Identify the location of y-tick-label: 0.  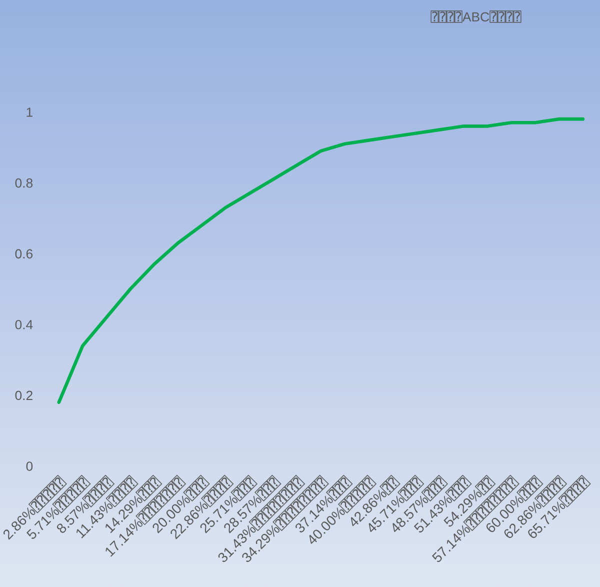
(29, 466).